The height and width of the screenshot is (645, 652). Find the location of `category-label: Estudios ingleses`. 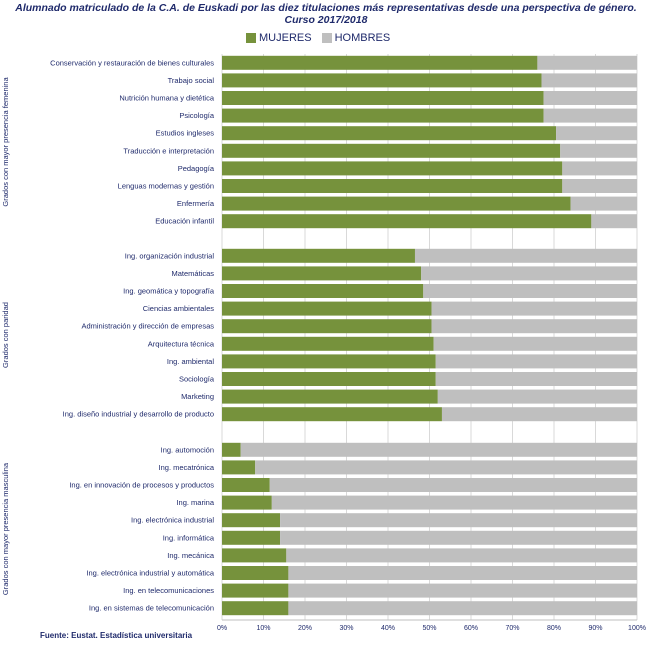

category-label: Estudios ingleses is located at coordinates (185, 133).